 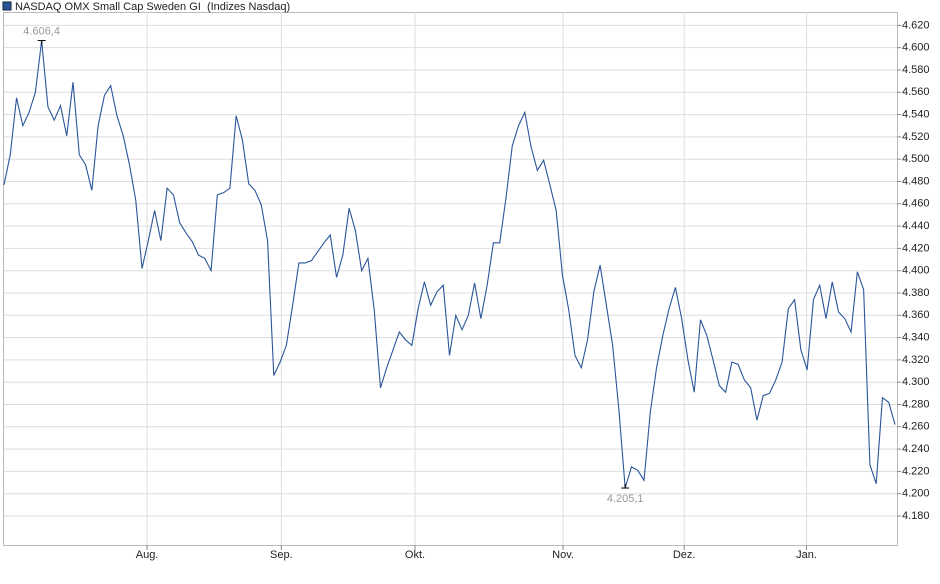 What do you see at coordinates (41, 31) in the screenshot?
I see `annotation-label: 4.606,4` at bounding box center [41, 31].